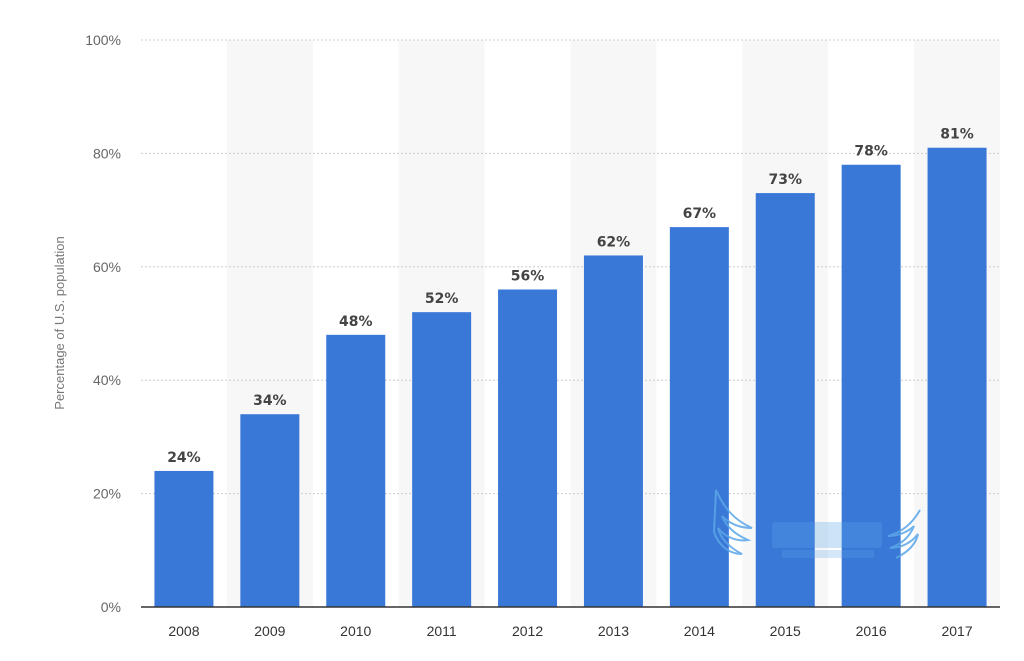 This screenshot has height=661, width=1024. I want to click on x-tick-label-2014: 2014, so click(699, 631).